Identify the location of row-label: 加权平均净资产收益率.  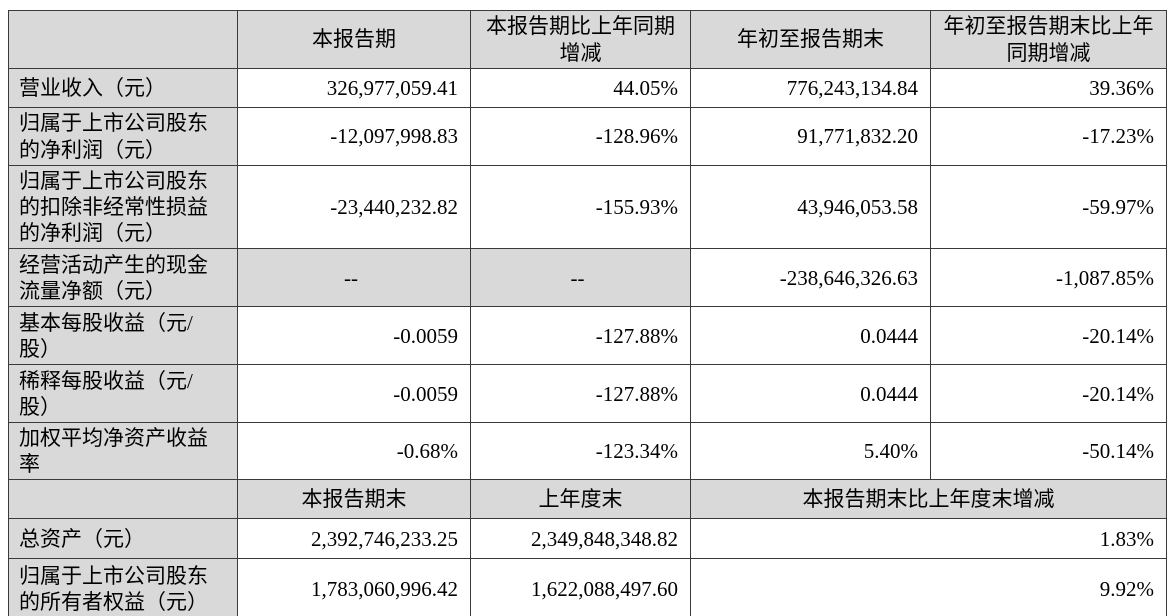
(123, 451).